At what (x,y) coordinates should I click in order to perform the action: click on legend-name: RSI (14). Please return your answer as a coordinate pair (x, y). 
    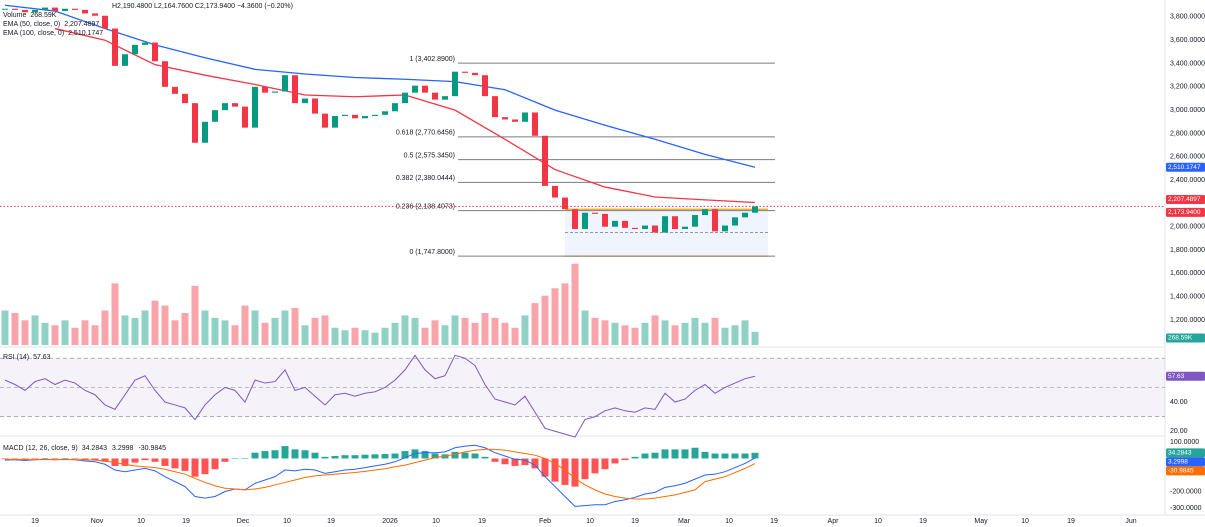
    Looking at the image, I should click on (16, 357).